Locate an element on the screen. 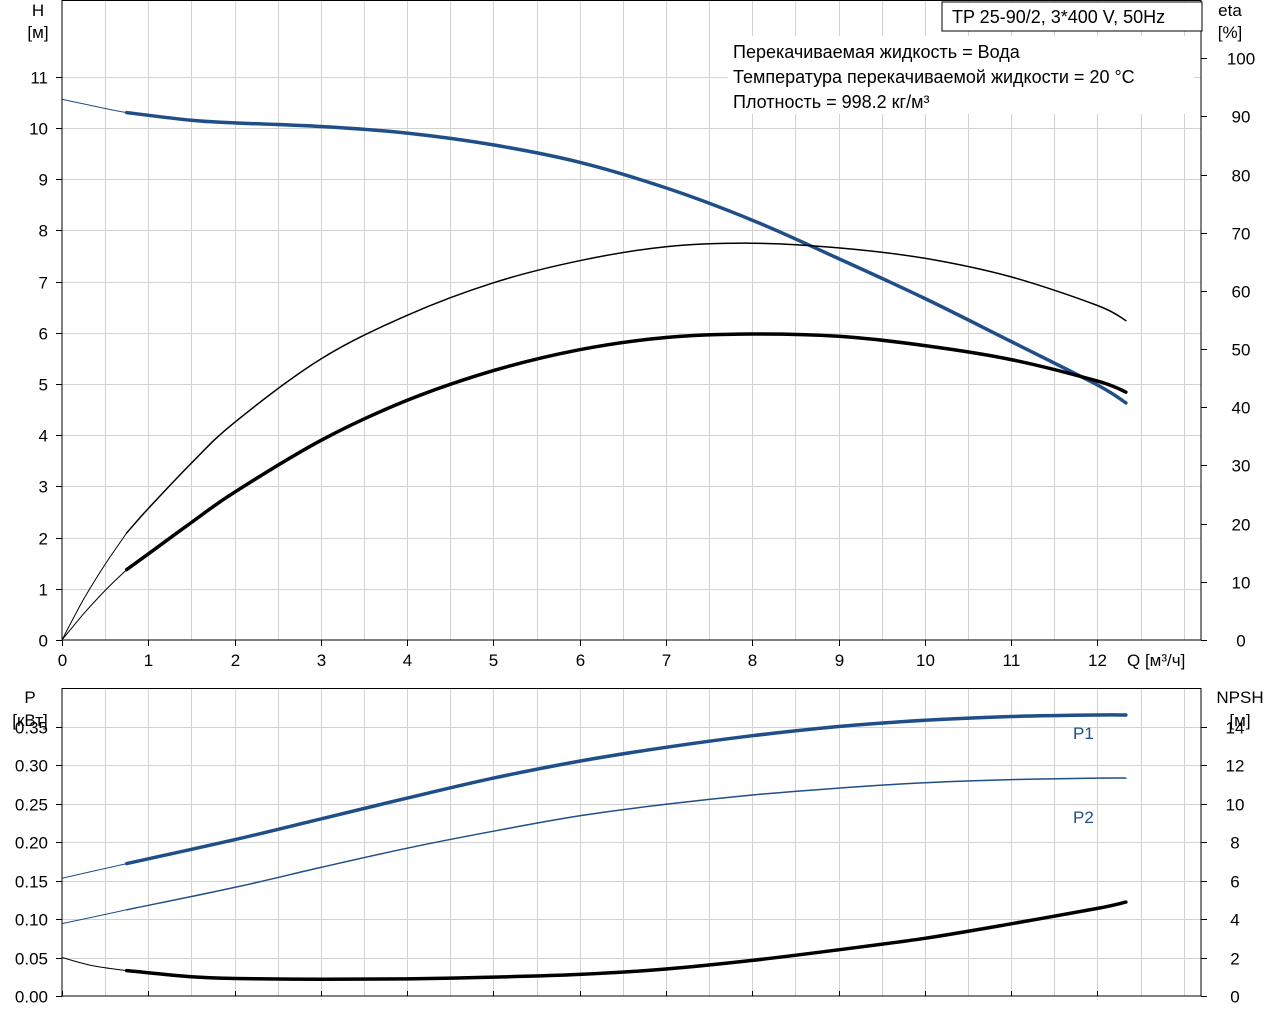 This screenshot has height=1024, width=1280. h-tick-label: 5 is located at coordinates (43, 385).